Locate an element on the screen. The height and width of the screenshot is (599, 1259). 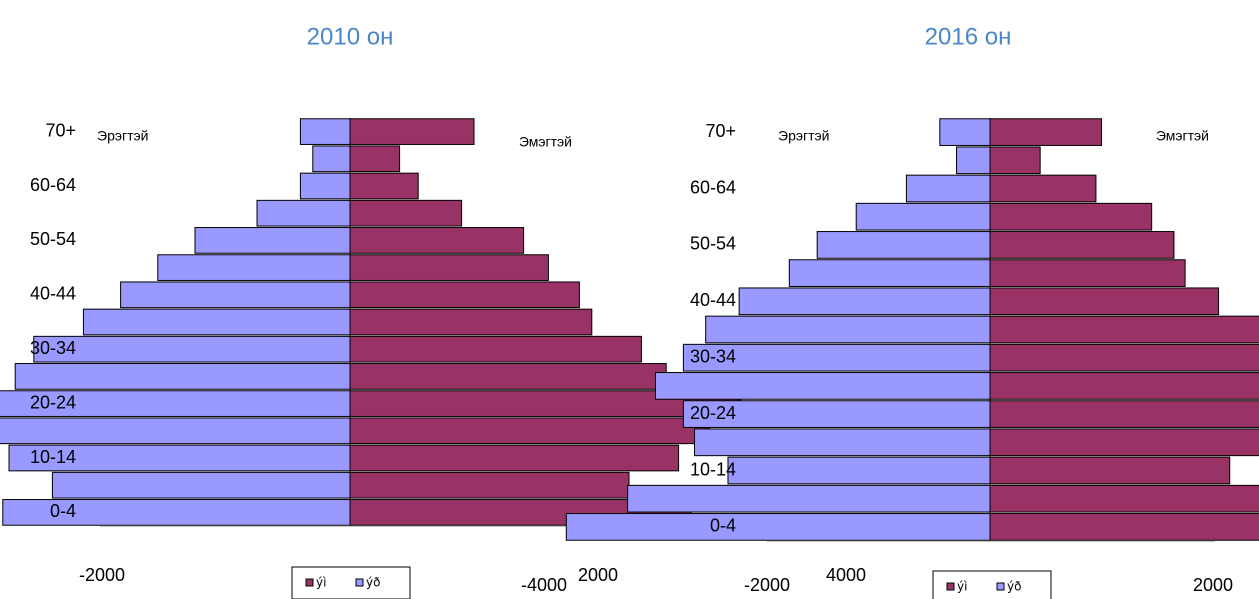
x-tick-label: -4000 is located at coordinates (544, 585).